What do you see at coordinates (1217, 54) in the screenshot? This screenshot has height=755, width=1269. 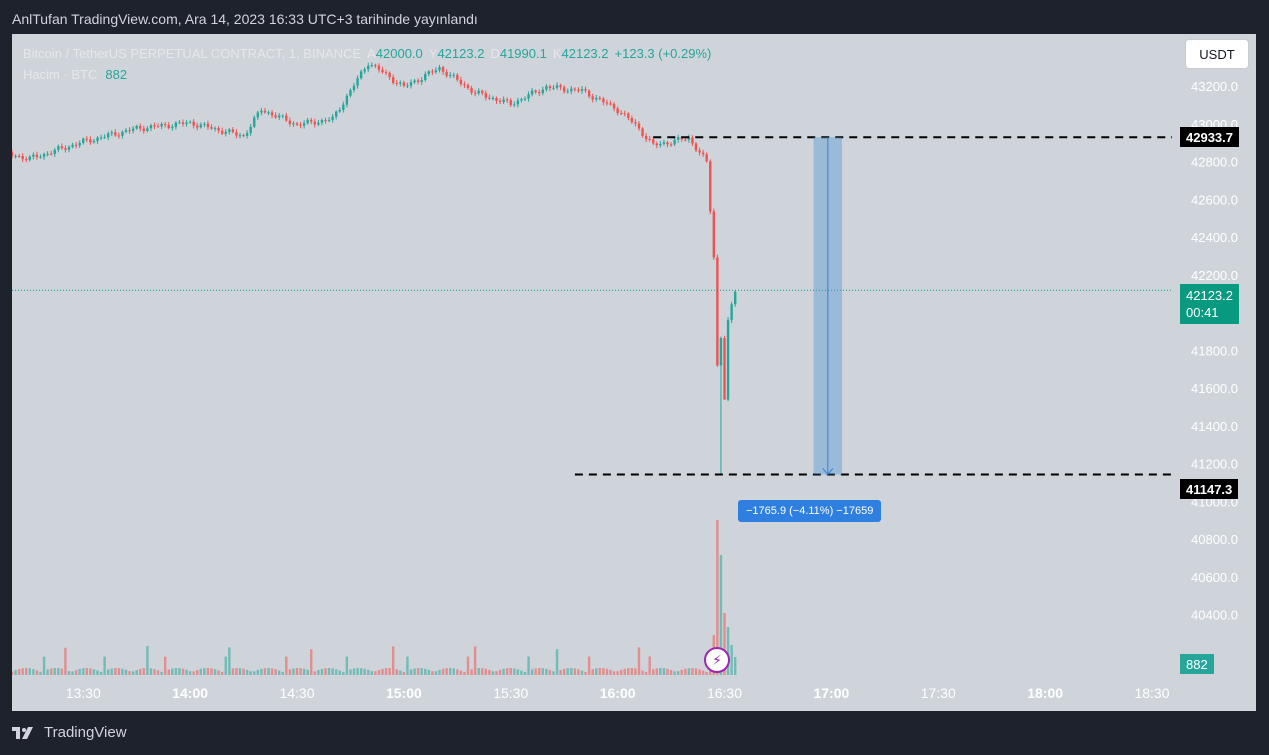 I see `currency-button: USDT` at bounding box center [1217, 54].